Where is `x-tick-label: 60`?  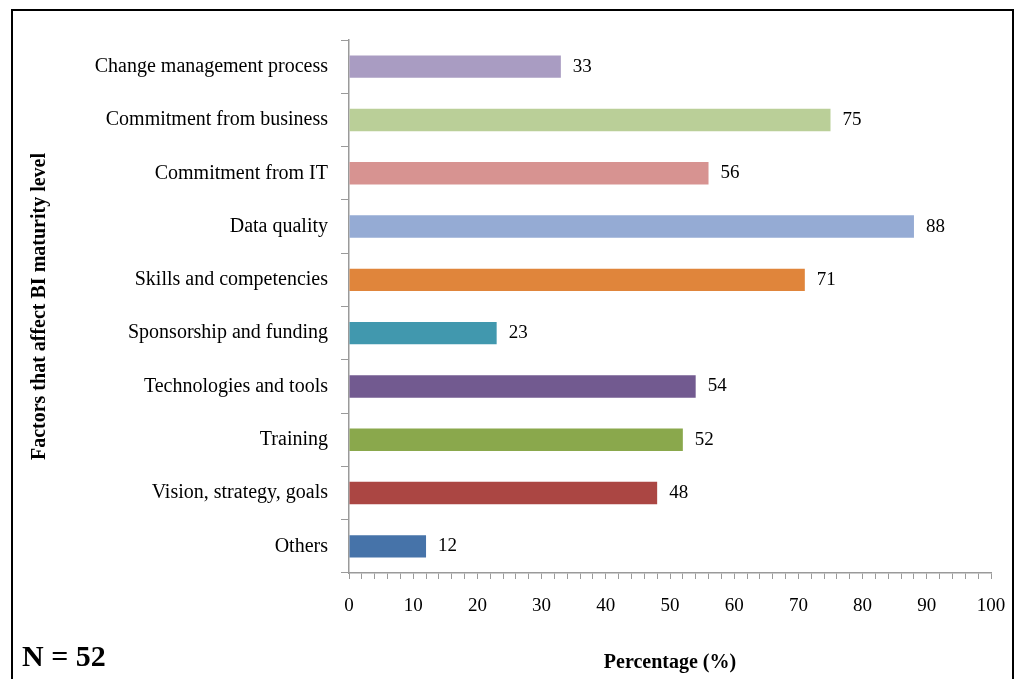 x-tick-label: 60 is located at coordinates (734, 605).